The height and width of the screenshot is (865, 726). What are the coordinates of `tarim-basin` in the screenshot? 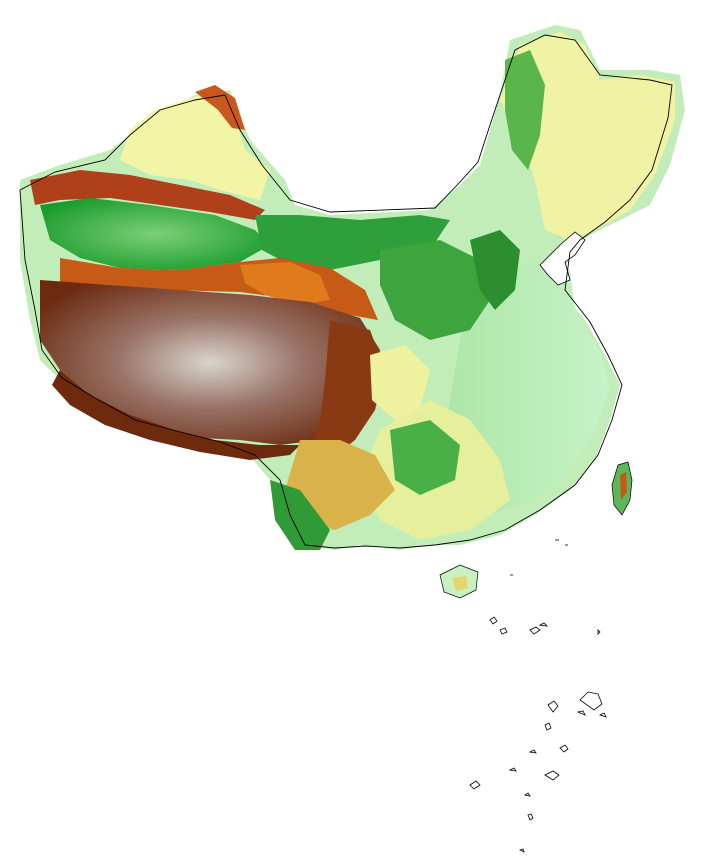 It's located at (155, 234).